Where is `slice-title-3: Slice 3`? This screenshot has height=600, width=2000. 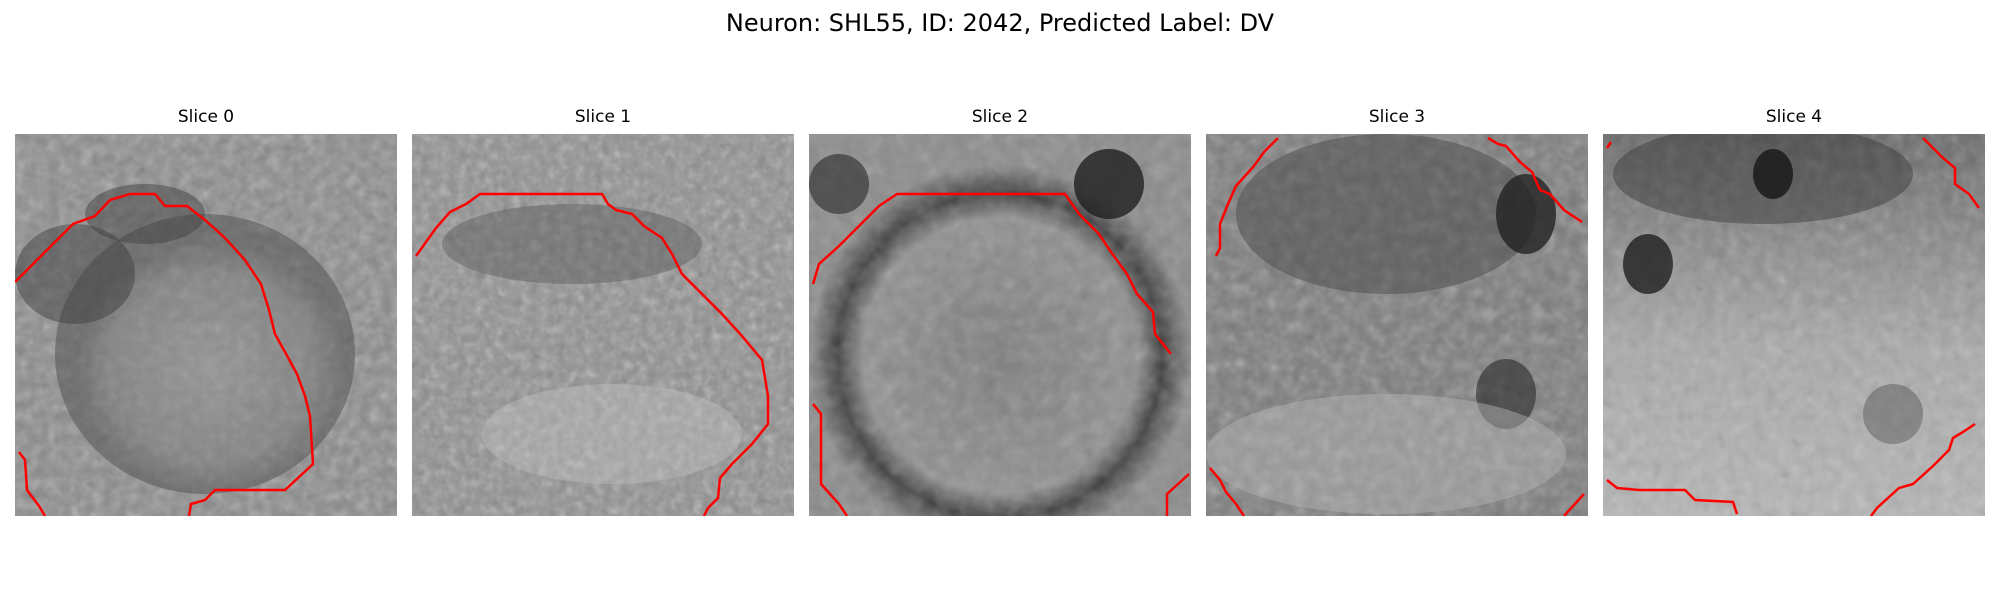
slice-title-3: Slice 3 is located at coordinates (1397, 117).